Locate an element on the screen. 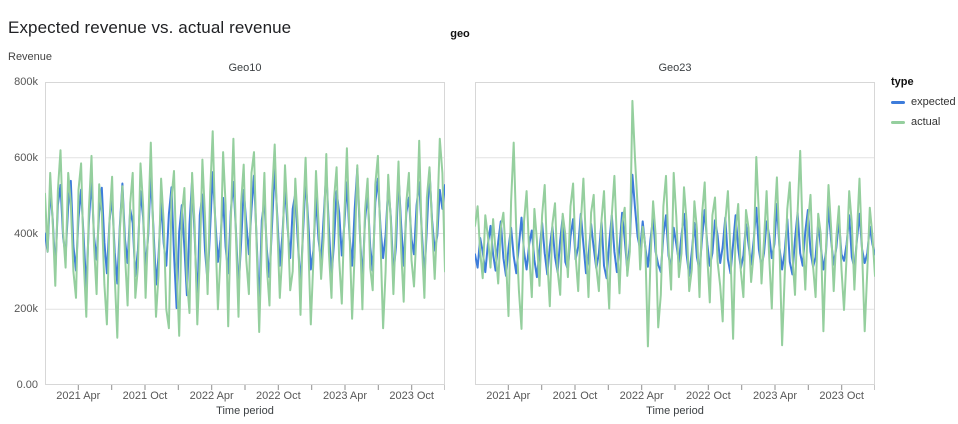 The width and height of the screenshot is (958, 424). legend-item-label: actual is located at coordinates (926, 122).